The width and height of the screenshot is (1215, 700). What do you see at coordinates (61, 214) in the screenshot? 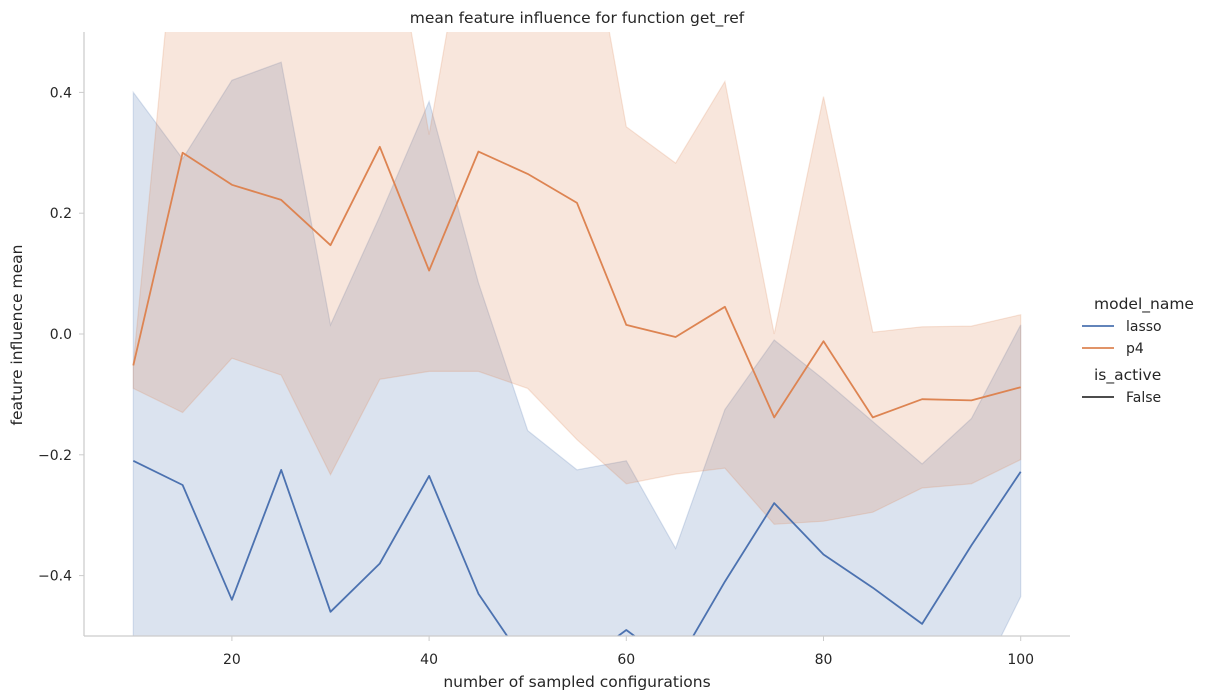
I see `y-tick-label: 0.2` at bounding box center [61, 214].